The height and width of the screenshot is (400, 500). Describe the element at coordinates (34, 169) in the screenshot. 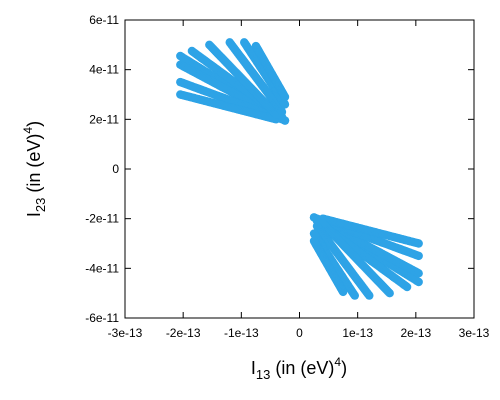

I see `y-axis-title: I23 (in (eV)4)` at that location.